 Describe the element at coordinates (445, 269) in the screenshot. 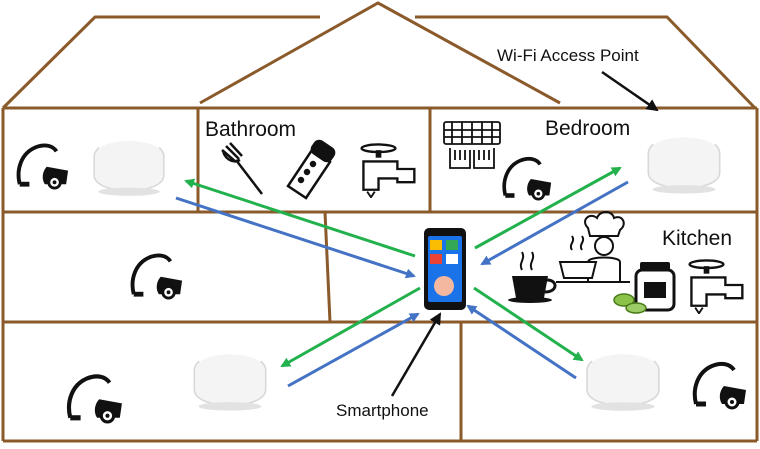

I see `smartphone-icon` at that location.